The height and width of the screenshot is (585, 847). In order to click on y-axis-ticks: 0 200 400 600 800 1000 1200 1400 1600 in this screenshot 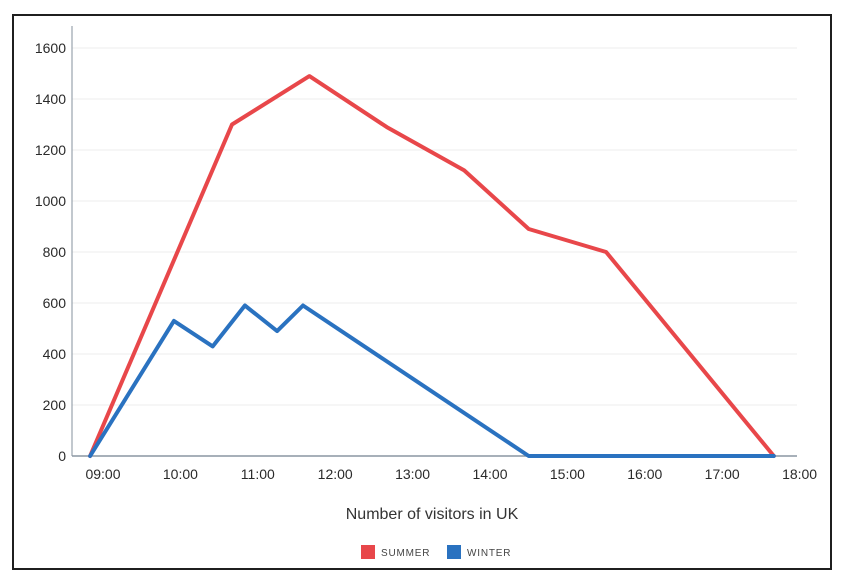, I will do `click(50, 252)`.